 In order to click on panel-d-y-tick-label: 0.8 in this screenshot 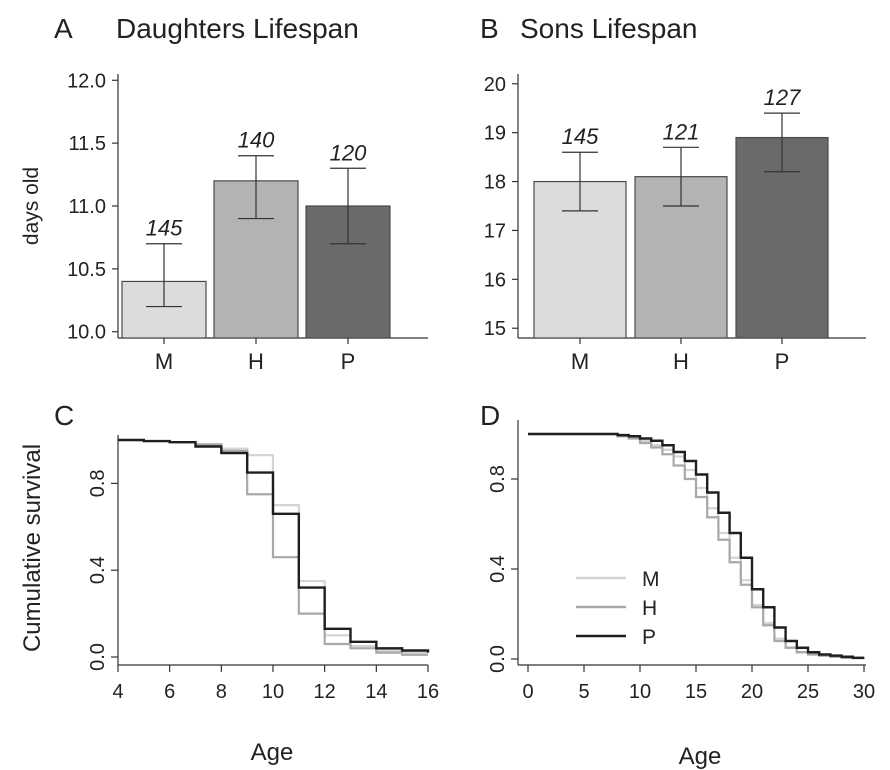, I will do `click(498, 479)`.